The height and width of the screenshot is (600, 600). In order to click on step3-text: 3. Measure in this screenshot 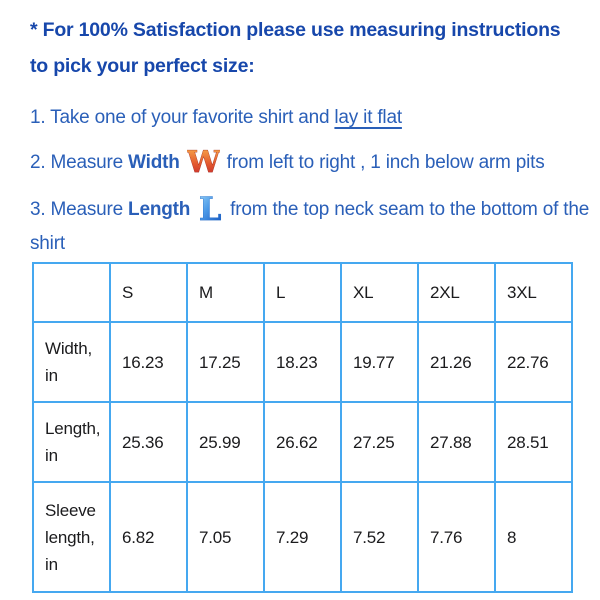, I will do `click(77, 210)`.